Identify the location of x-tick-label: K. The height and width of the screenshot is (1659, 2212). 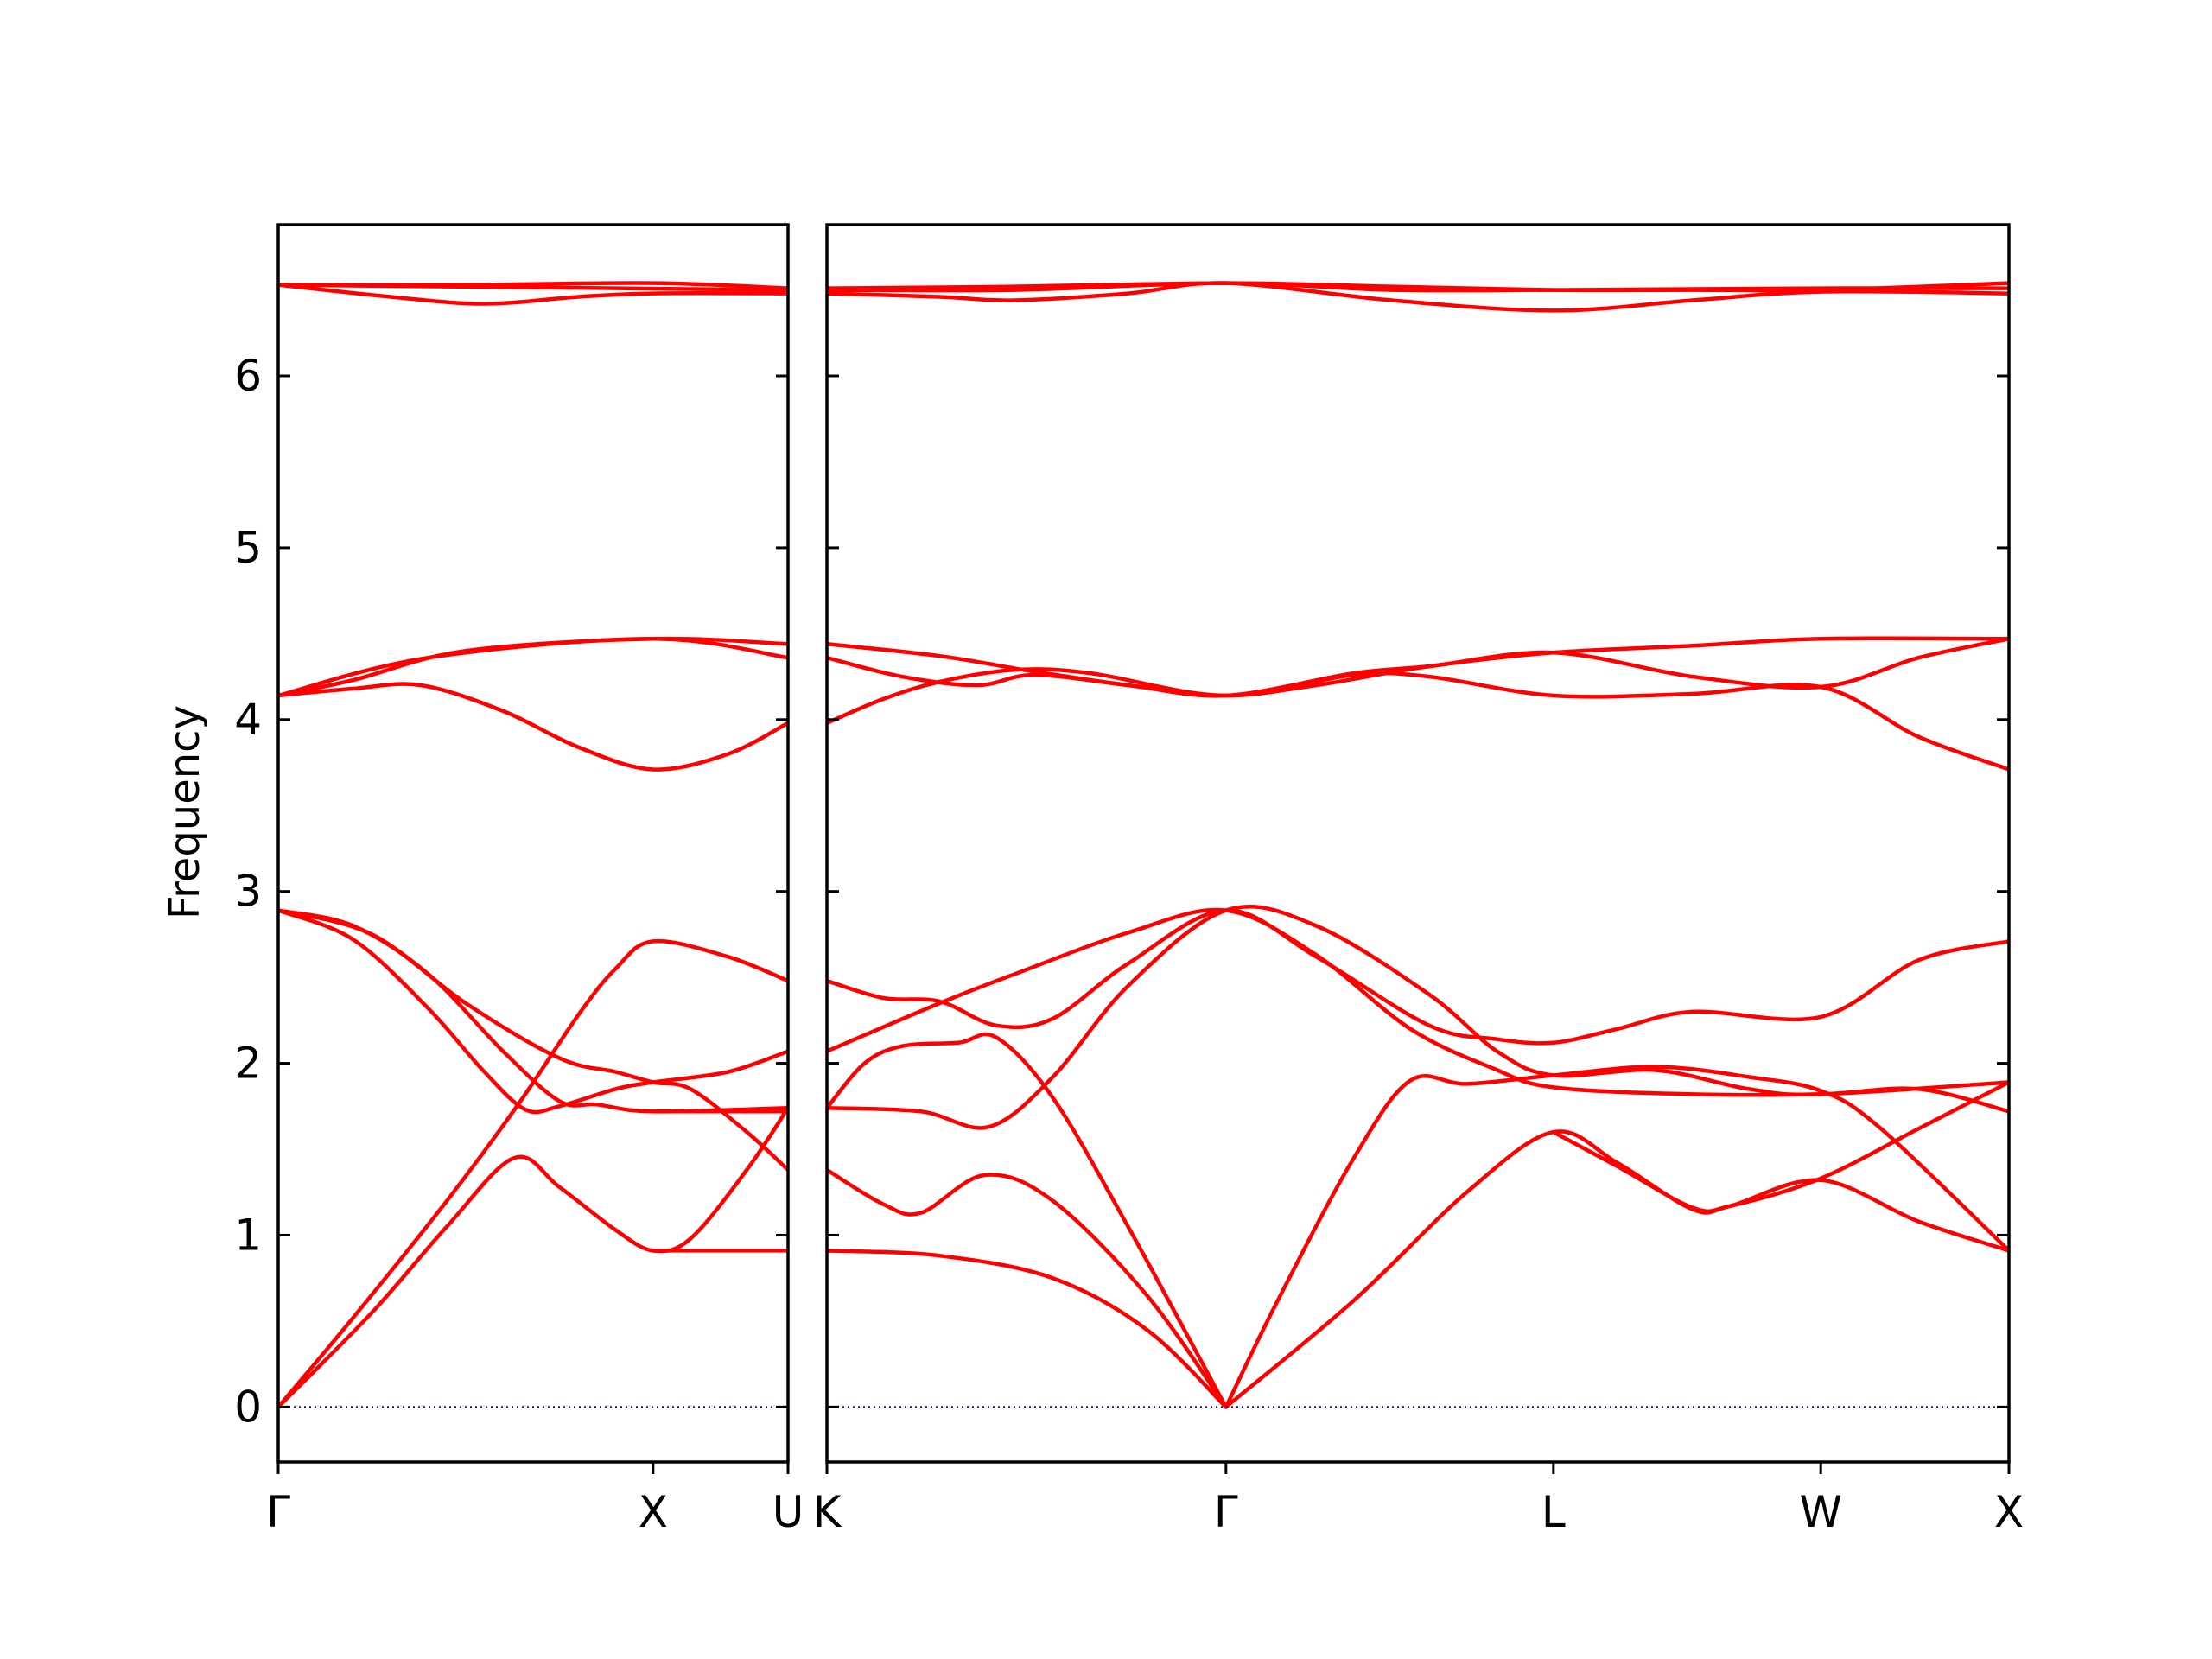
(827, 1512).